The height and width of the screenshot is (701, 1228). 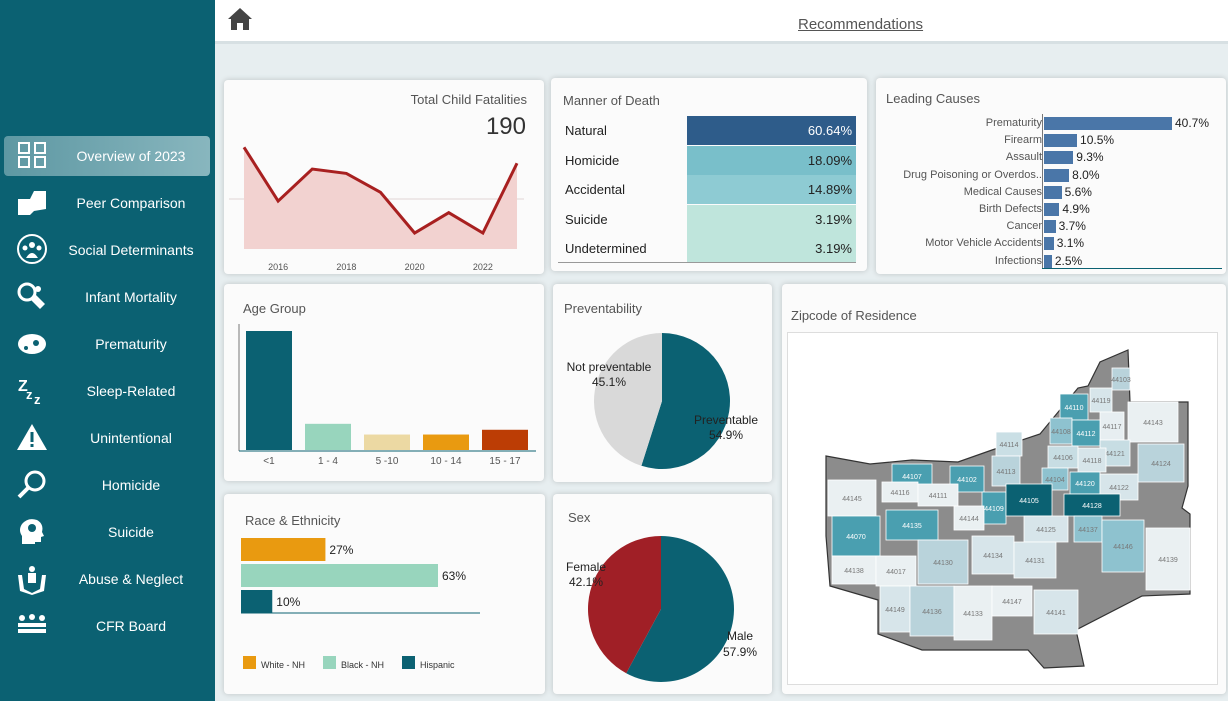 I want to click on nav-item-unintentional: Unintentional, so click(x=107, y=438).